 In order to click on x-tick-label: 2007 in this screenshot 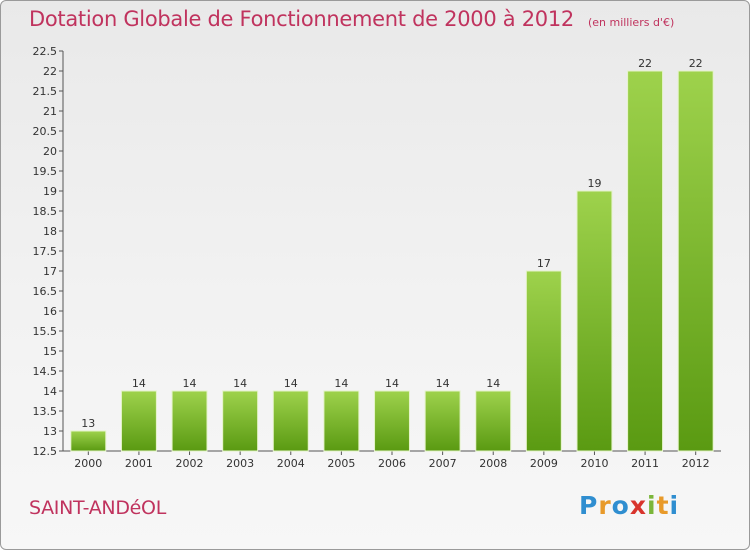, I will do `click(443, 463)`.